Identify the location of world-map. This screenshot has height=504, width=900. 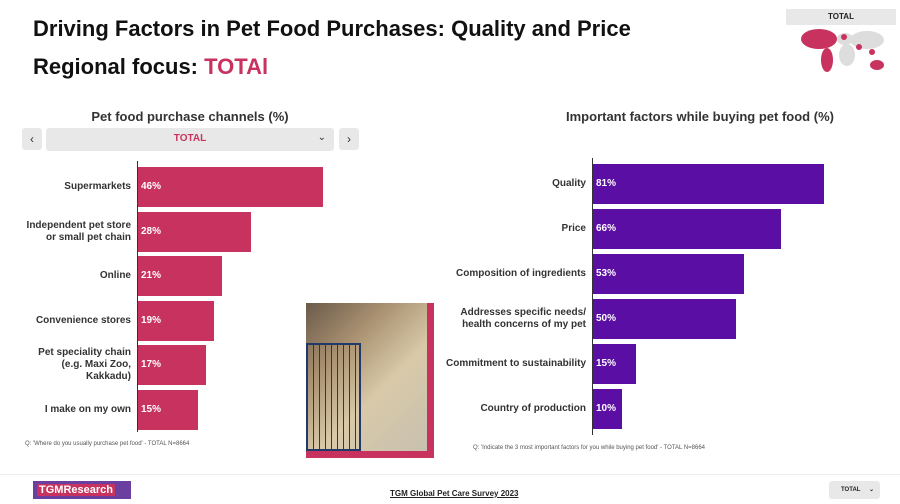
(843, 51).